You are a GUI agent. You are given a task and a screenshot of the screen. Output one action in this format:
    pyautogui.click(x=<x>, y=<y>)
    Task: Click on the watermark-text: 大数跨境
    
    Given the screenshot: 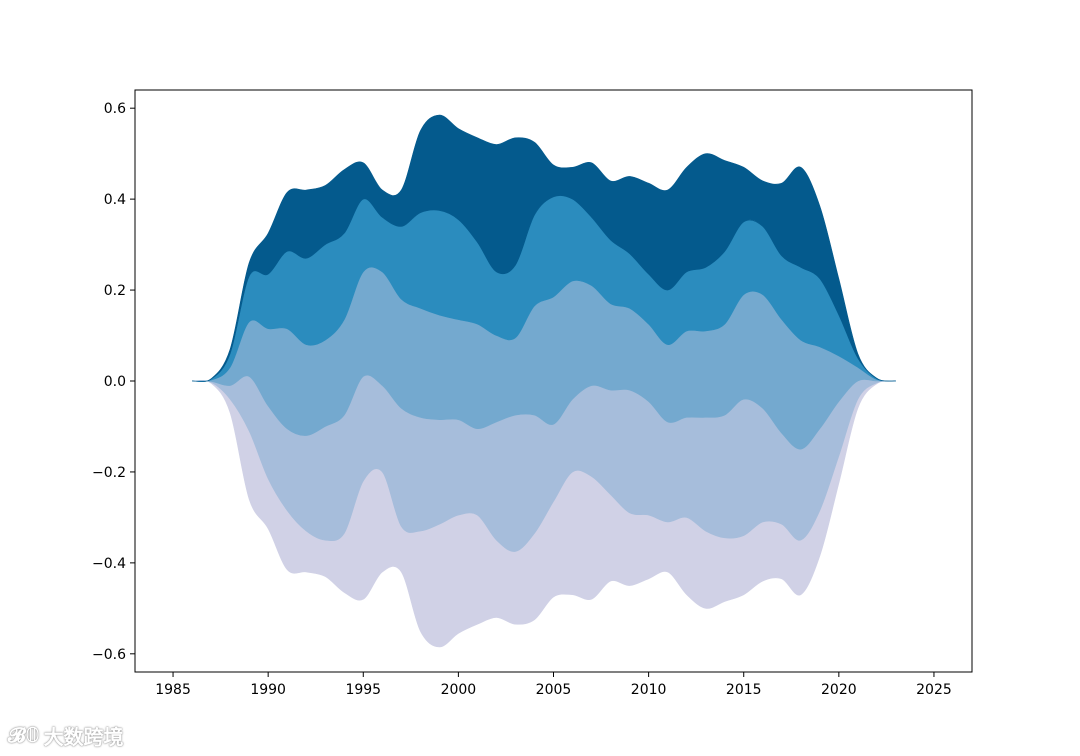 What is the action you would take?
    pyautogui.click(x=83, y=736)
    